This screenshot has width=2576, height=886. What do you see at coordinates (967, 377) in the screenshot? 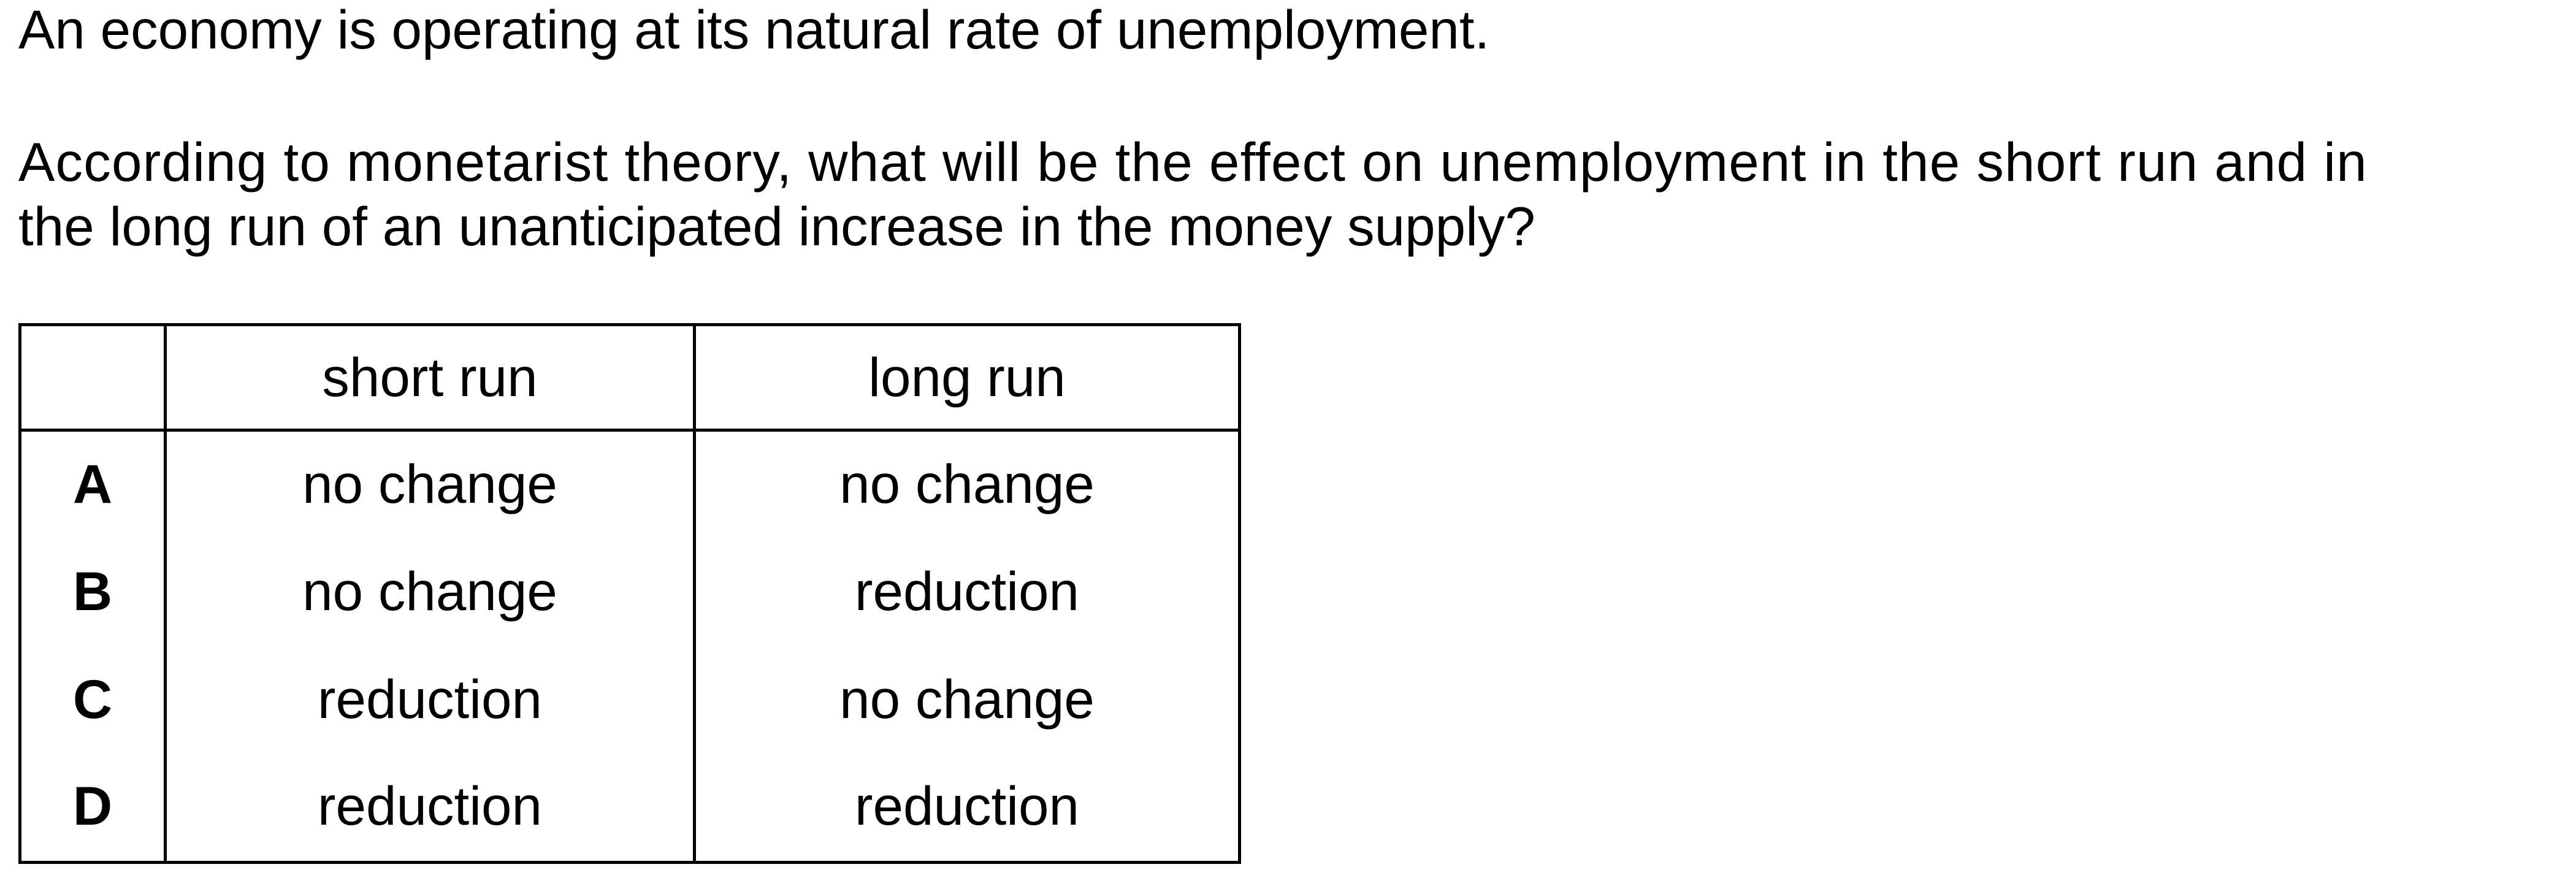
I see `table-header-long-run: long run` at bounding box center [967, 377].